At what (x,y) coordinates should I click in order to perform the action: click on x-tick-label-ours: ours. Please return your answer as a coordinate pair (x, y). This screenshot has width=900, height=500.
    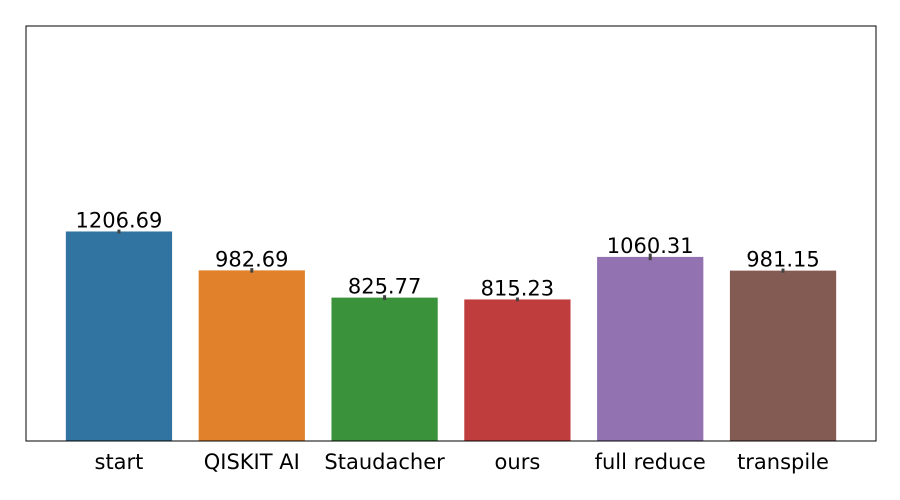
    Looking at the image, I should click on (518, 462).